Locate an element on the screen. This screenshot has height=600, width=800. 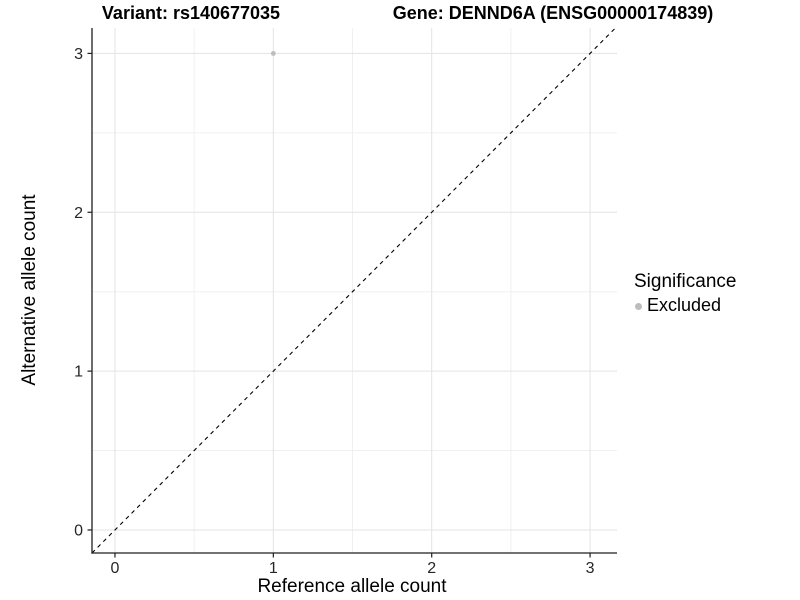
x-tick-label: 2 is located at coordinates (431, 568).